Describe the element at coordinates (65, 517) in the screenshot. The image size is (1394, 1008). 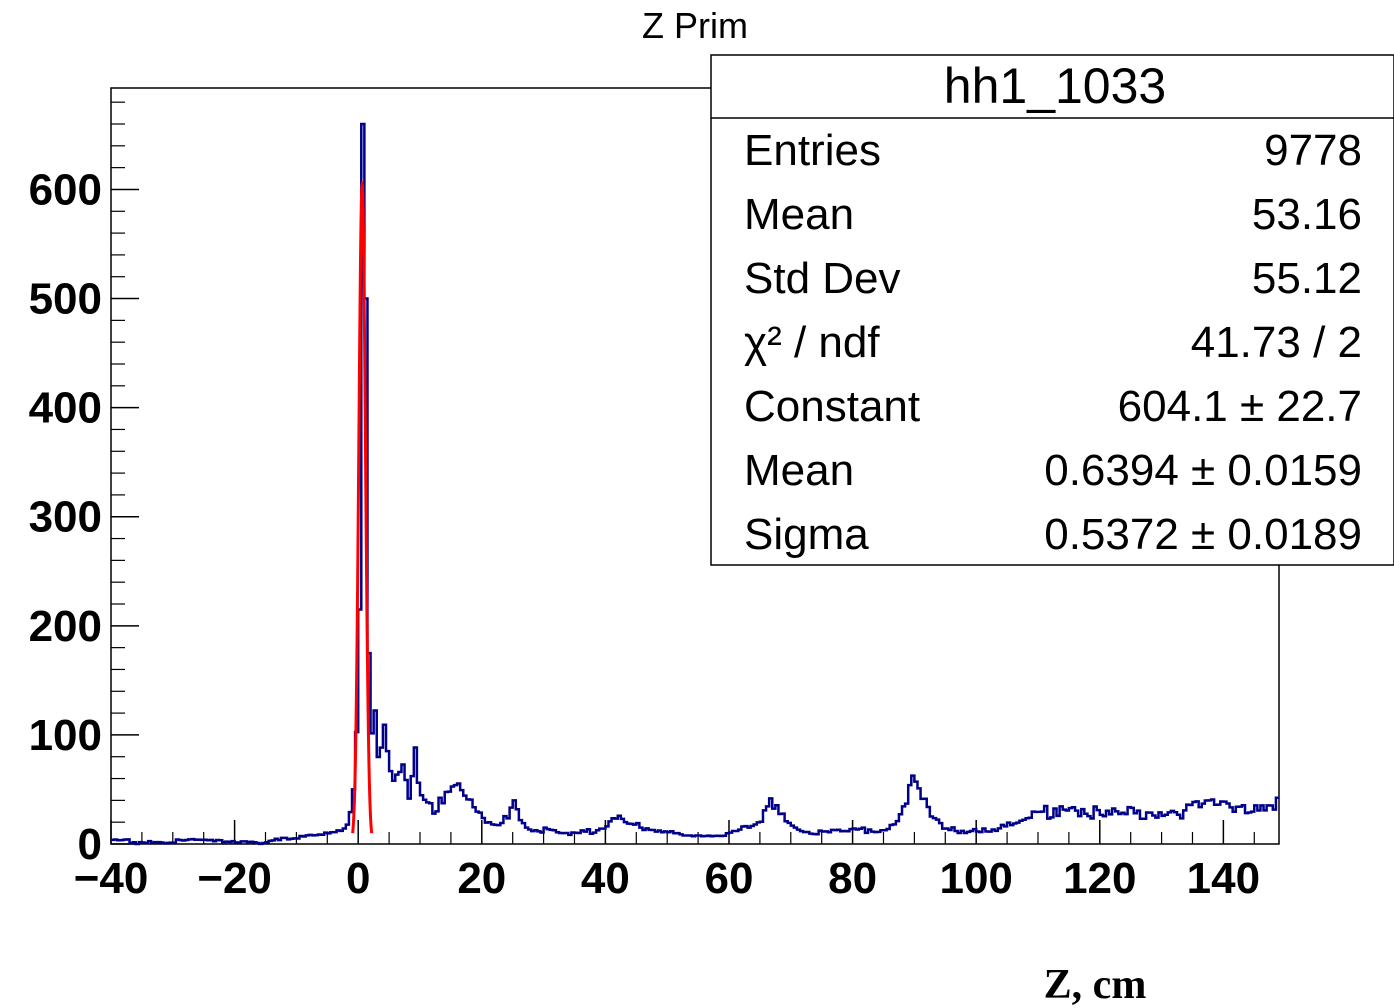
I see `y-tick-label: 300` at that location.